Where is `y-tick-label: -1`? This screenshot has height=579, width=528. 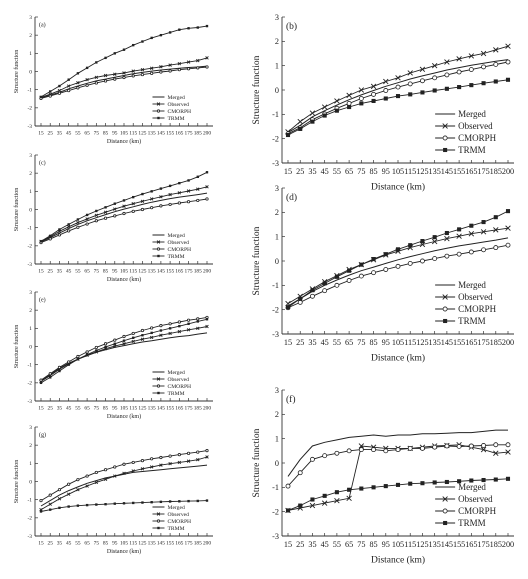
y-tick-label: -1 is located at coordinates (30, 229).